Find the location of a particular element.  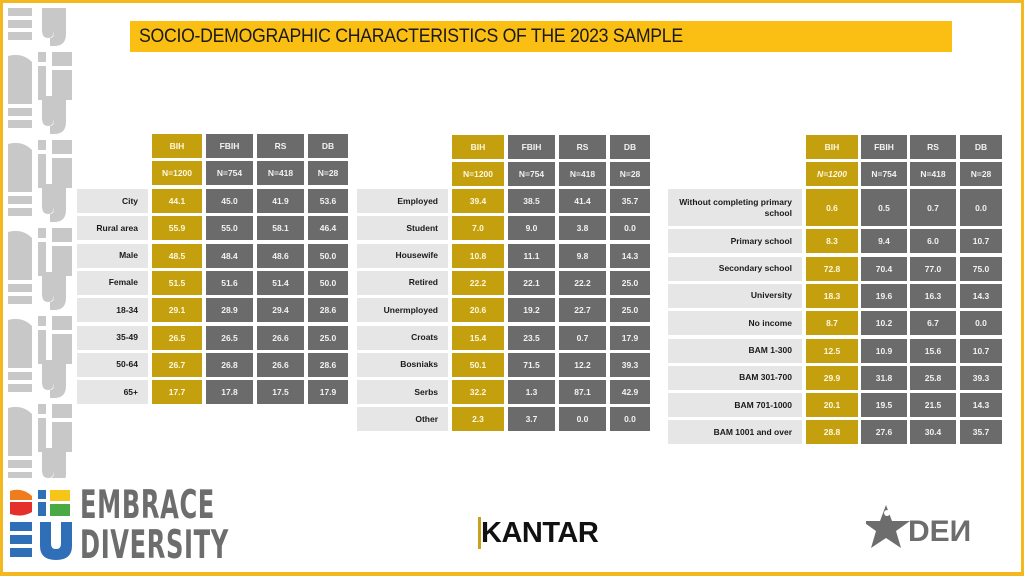

col-header-rs: RS is located at coordinates (582, 147).